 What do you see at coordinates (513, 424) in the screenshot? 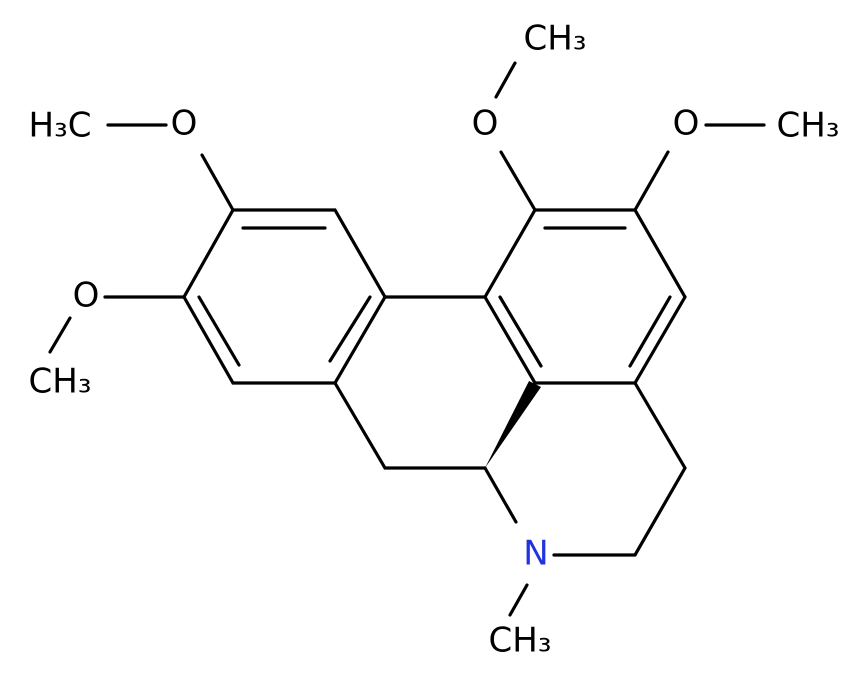
I see `wedge-bond` at bounding box center [513, 424].